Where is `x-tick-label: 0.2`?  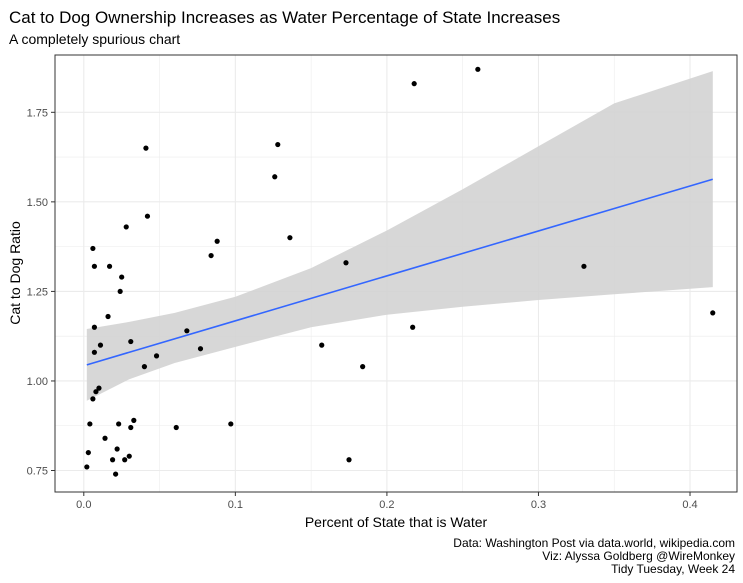 x-tick-label: 0.2 is located at coordinates (386, 505).